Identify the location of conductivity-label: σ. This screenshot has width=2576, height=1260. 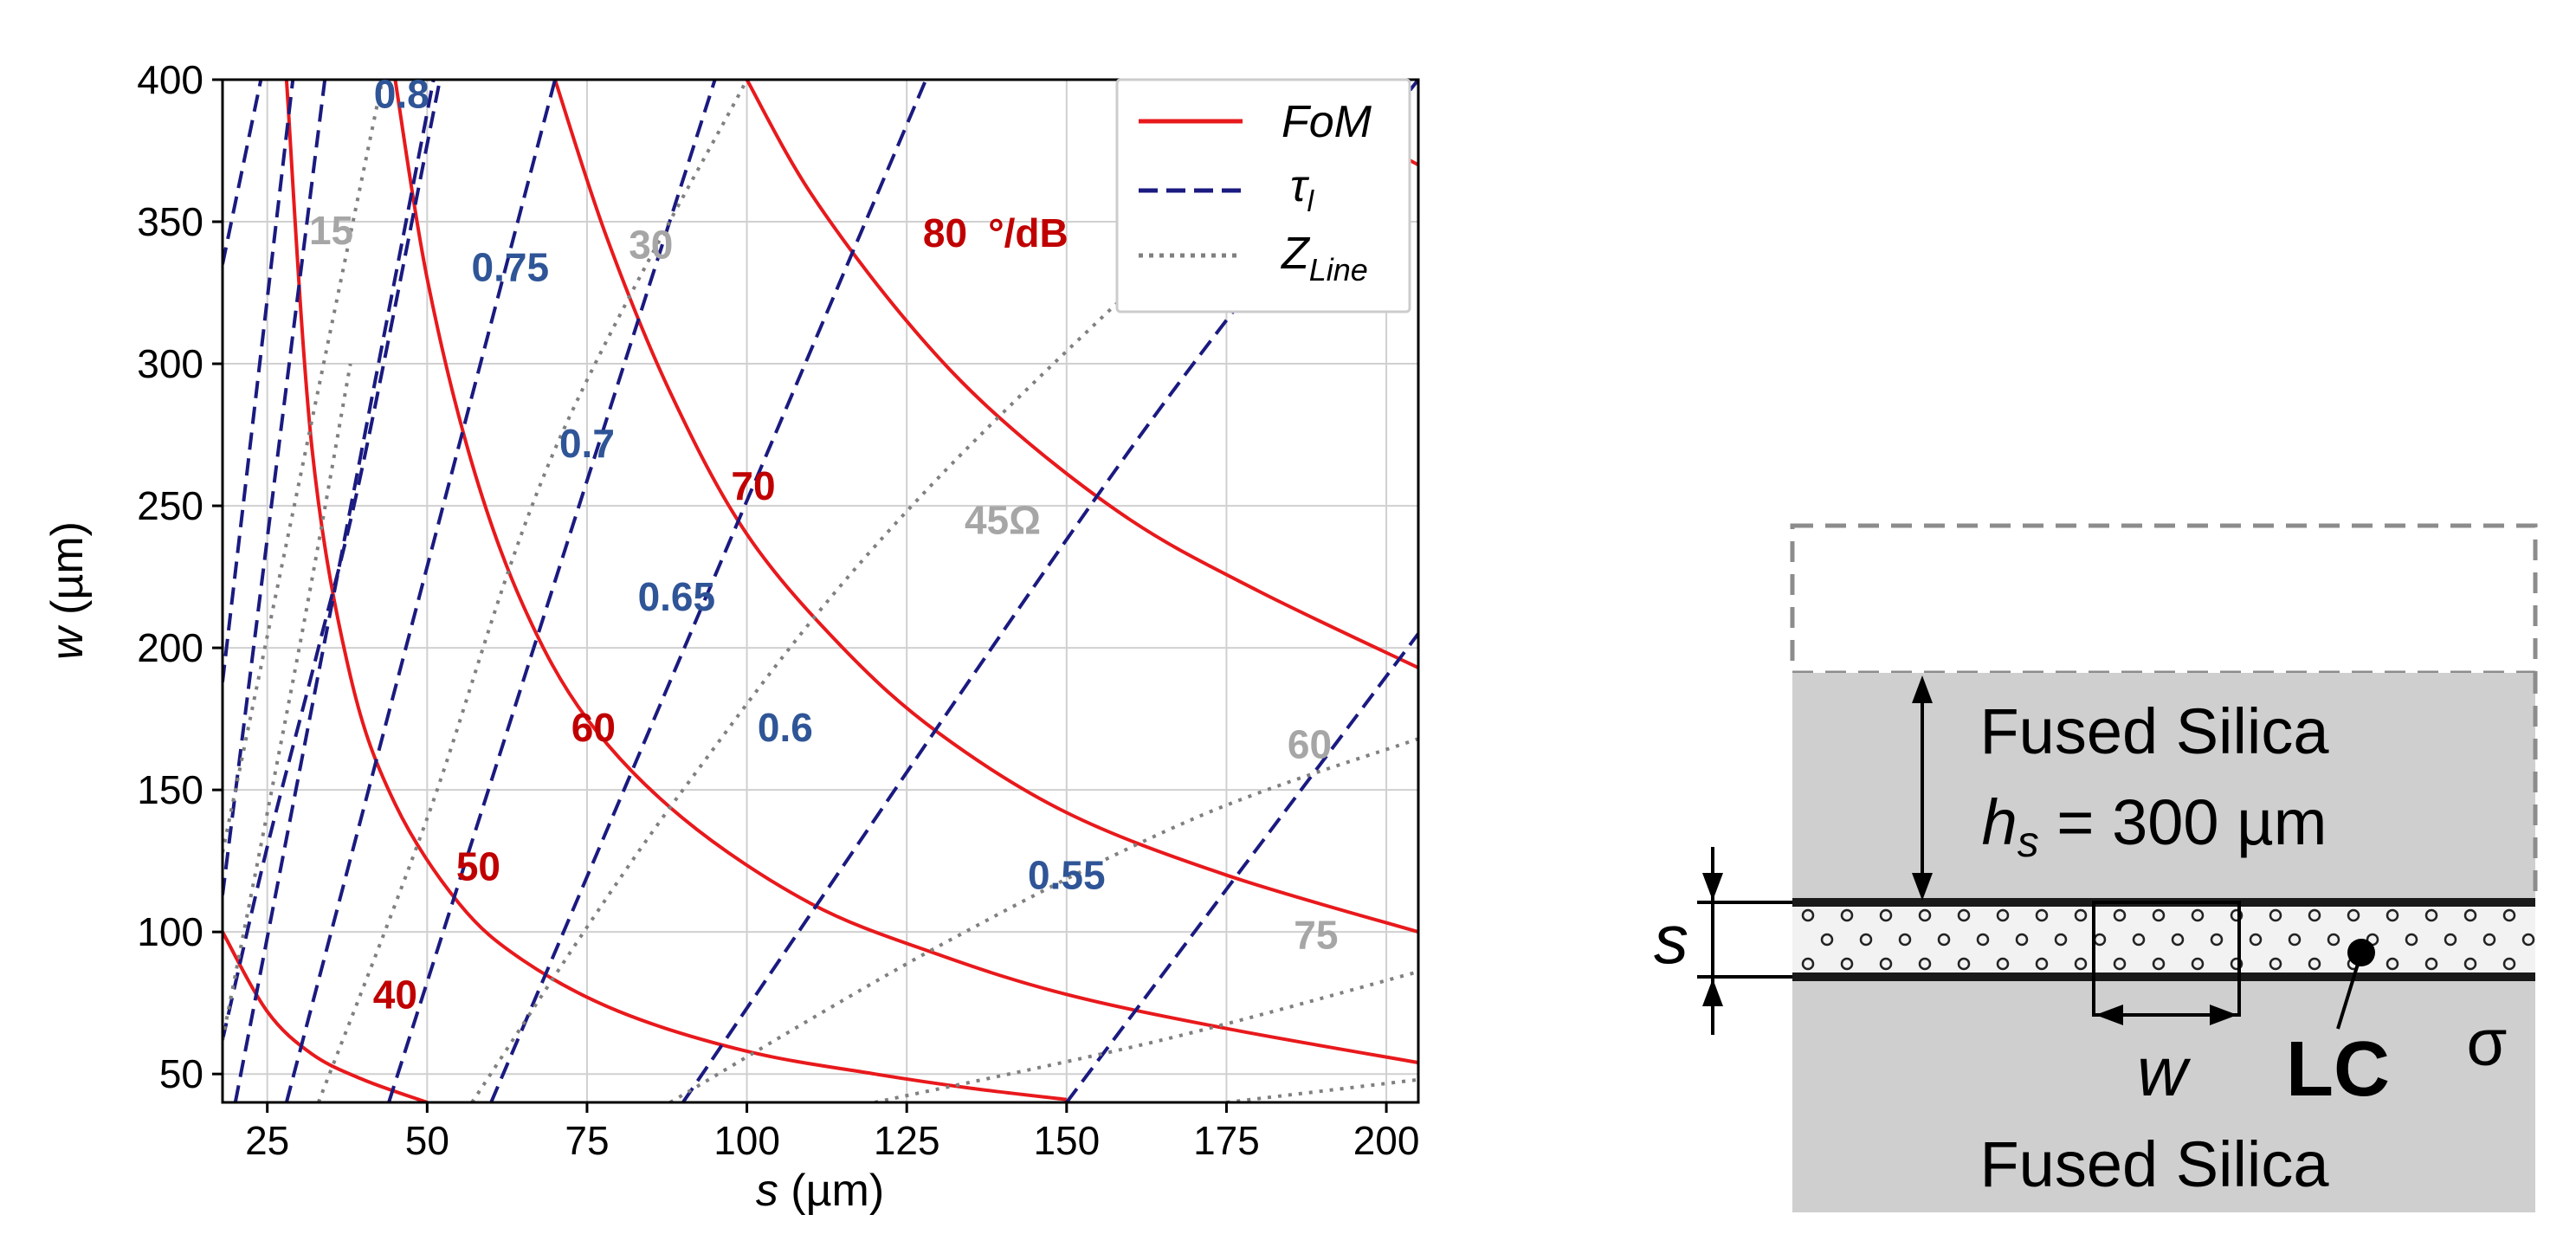
(2487, 1043).